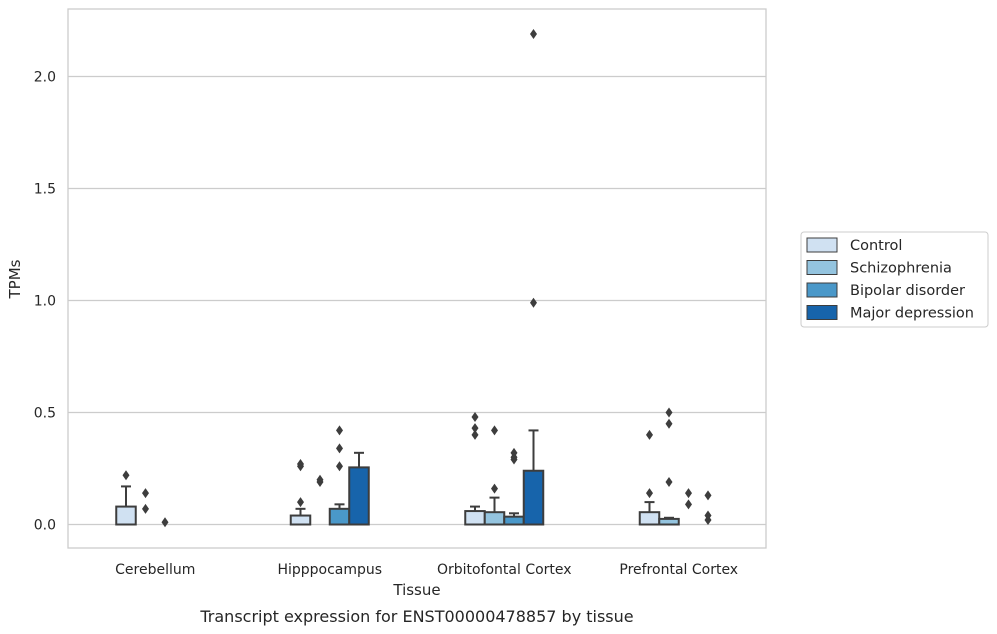 This screenshot has height=634, width=997. What do you see at coordinates (155, 570) in the screenshot?
I see `x-tick-label: Cerebellum` at bounding box center [155, 570].